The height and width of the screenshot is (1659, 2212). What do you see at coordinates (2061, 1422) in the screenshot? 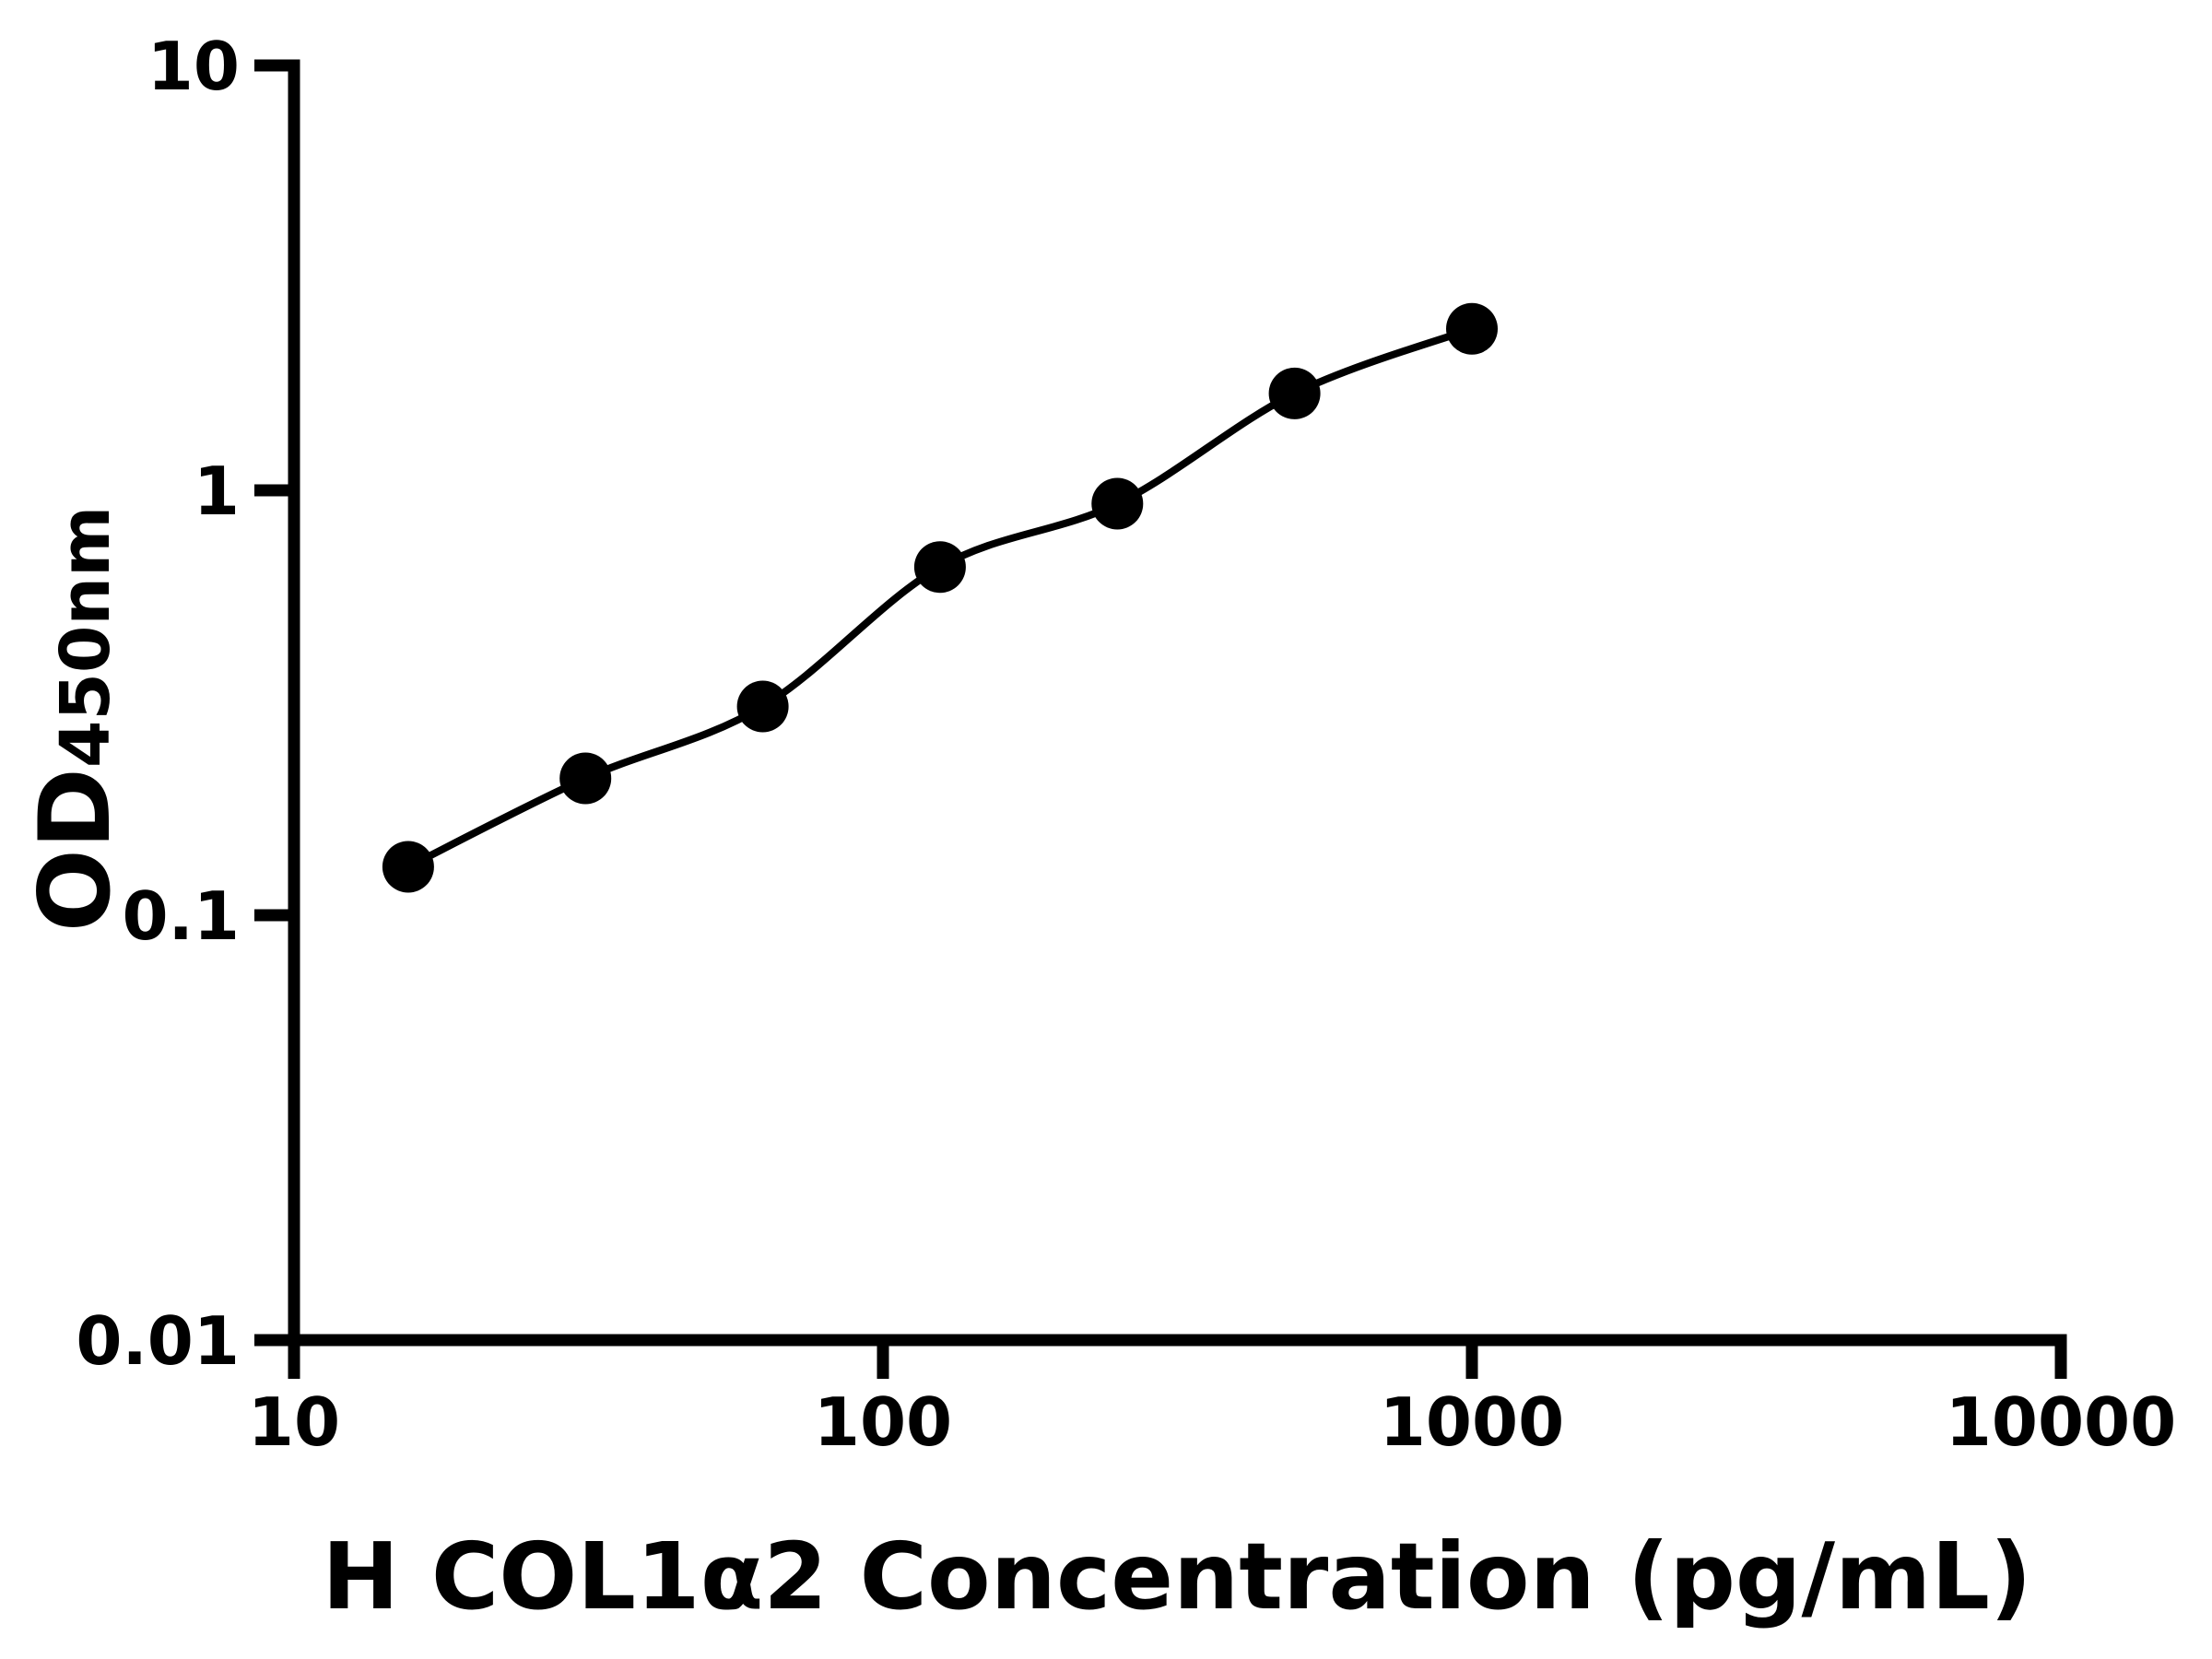
I see `x-tick-label: 10000` at bounding box center [2061, 1422].